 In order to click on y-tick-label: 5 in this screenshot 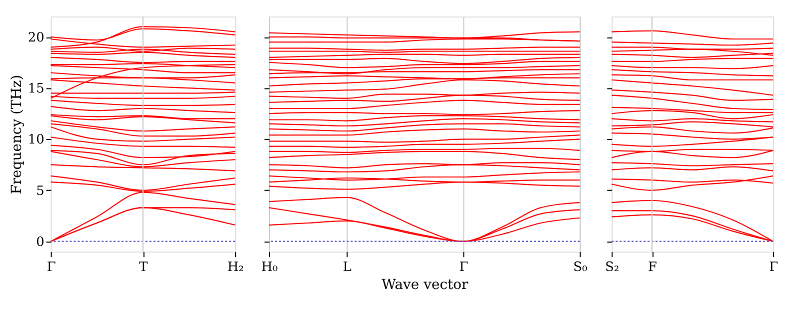, I will do `click(40, 191)`.